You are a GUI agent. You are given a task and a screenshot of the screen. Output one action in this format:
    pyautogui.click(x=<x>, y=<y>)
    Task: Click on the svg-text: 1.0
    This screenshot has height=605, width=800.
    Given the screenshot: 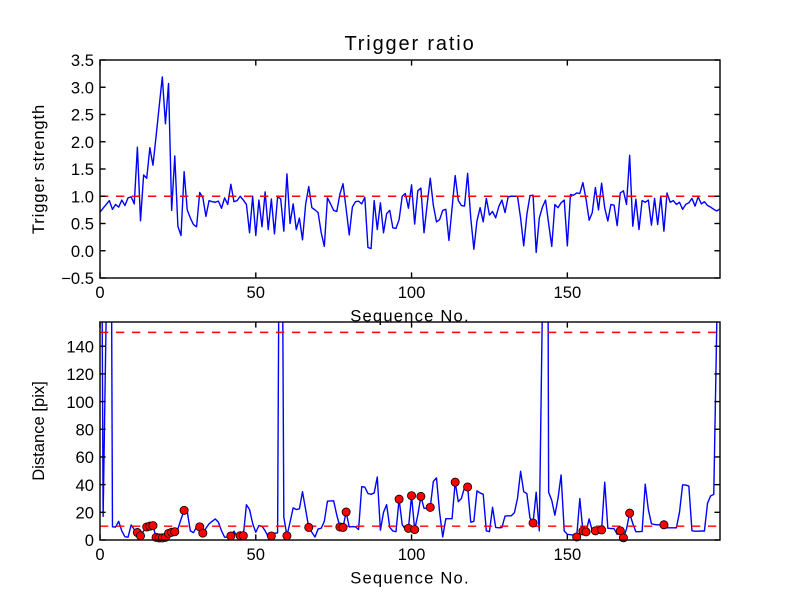 What is the action you would take?
    pyautogui.click(x=82, y=196)
    